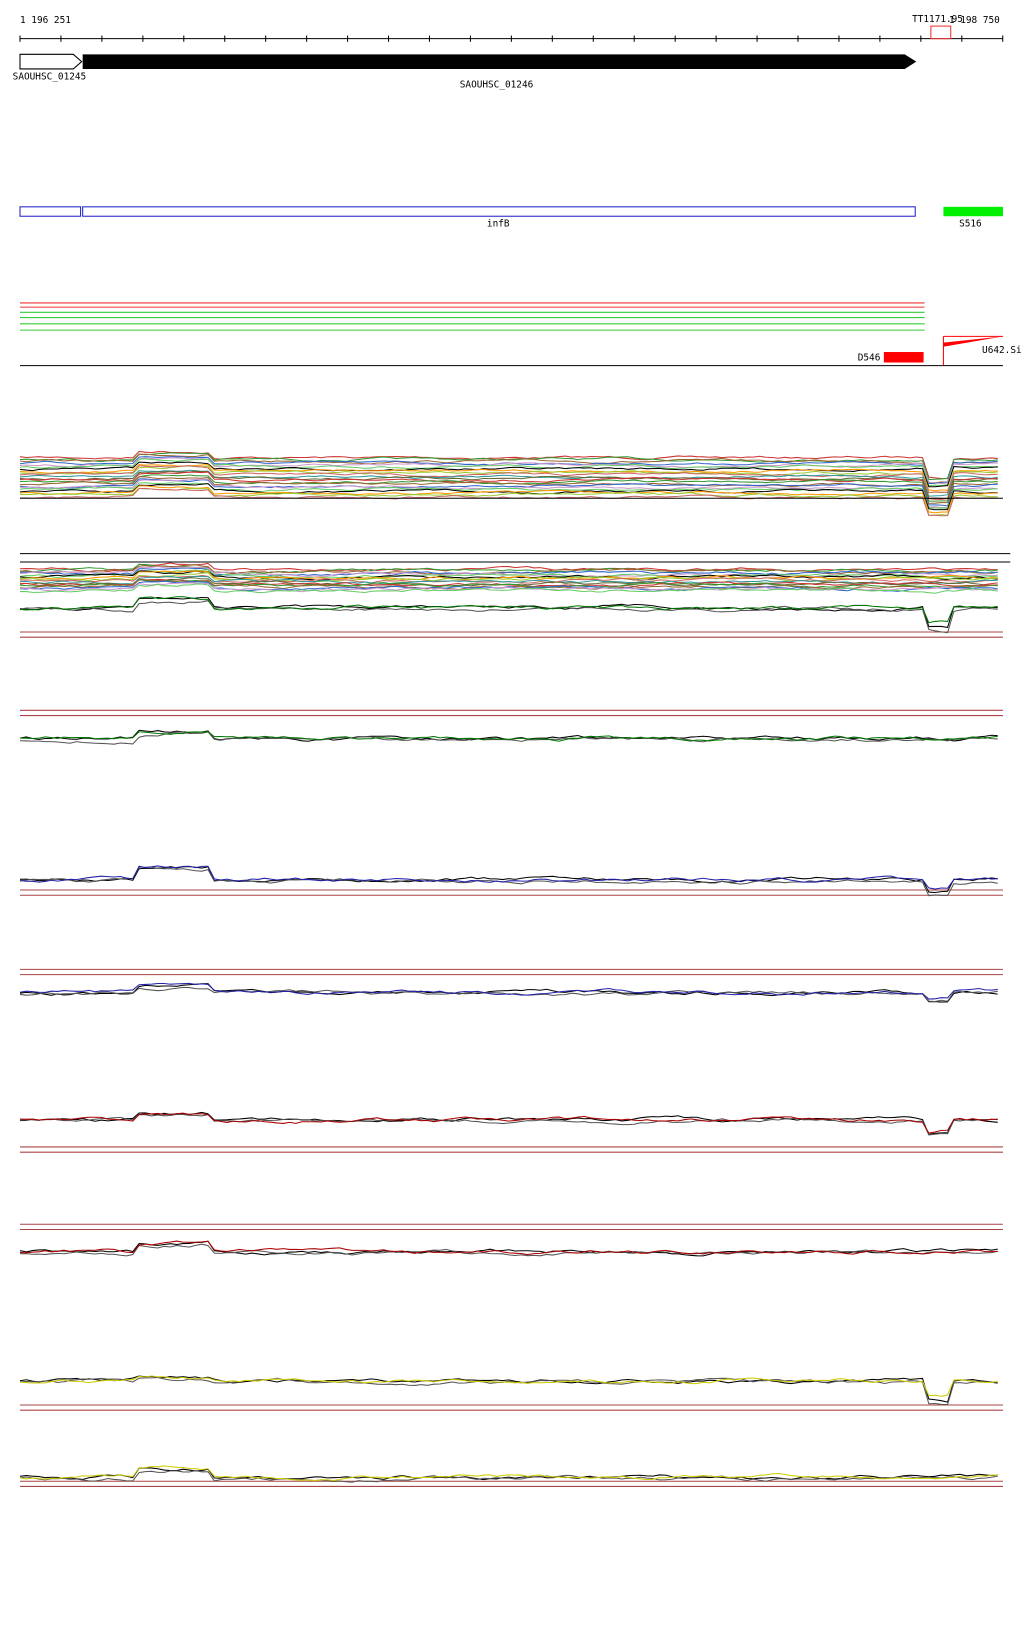  Describe the element at coordinates (1002, 350) in the screenshot. I see `peak-label: U642.Si` at that location.